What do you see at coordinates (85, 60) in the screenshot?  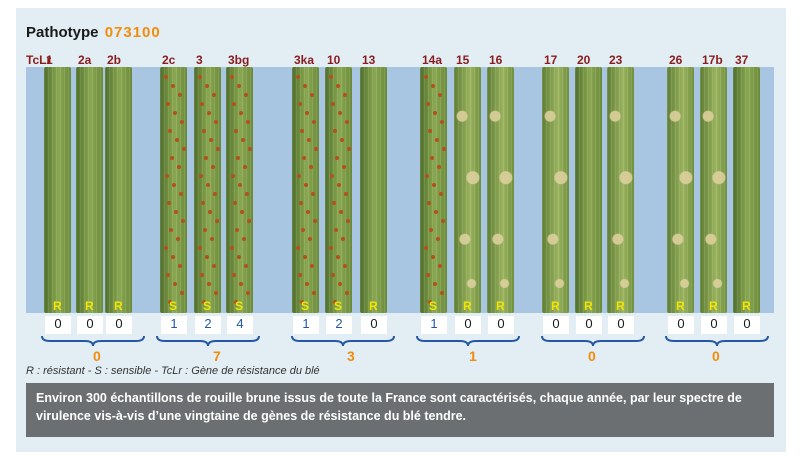 I see `gene-label-2a: 2a` at bounding box center [85, 60].